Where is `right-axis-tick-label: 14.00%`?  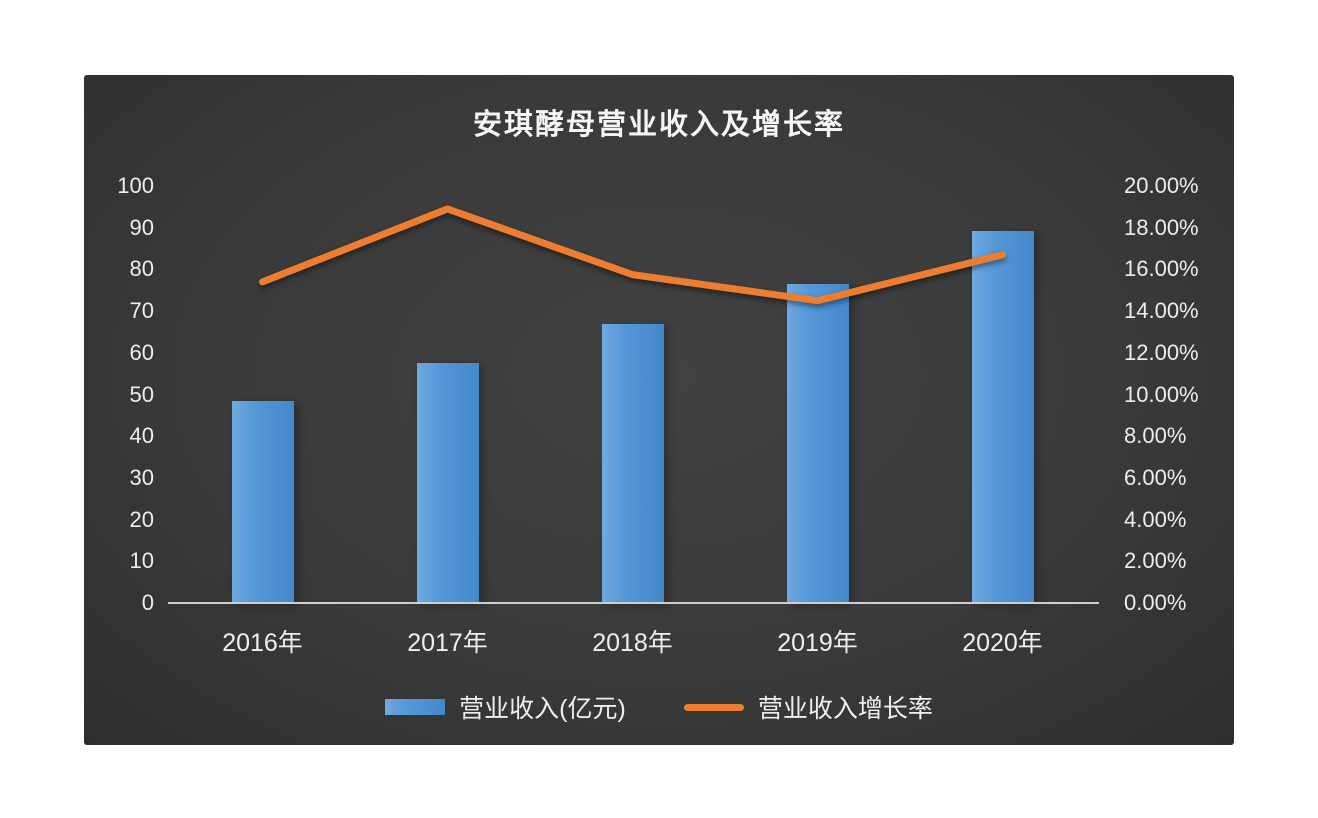 right-axis-tick-label: 14.00% is located at coordinates (1161, 311).